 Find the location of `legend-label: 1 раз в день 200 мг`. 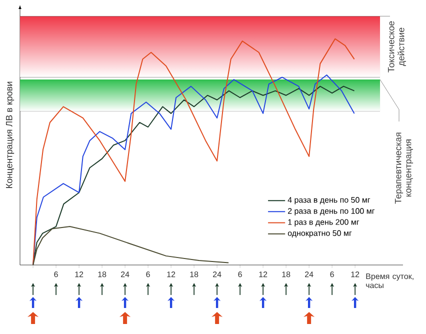

legend-label: 1 раз в день 200 мг is located at coordinates (324, 222).